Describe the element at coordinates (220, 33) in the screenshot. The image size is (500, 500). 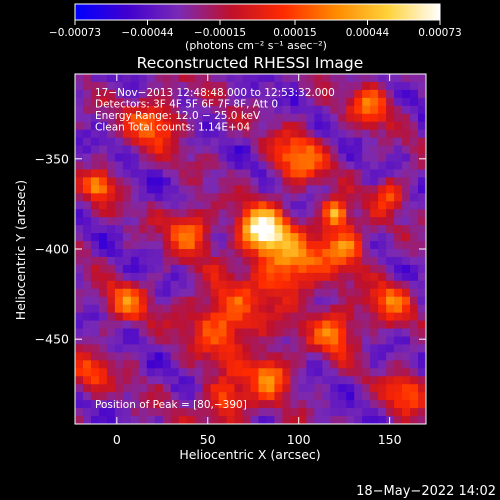
I see `colorbar-tick-label: −0.00015` at that location.